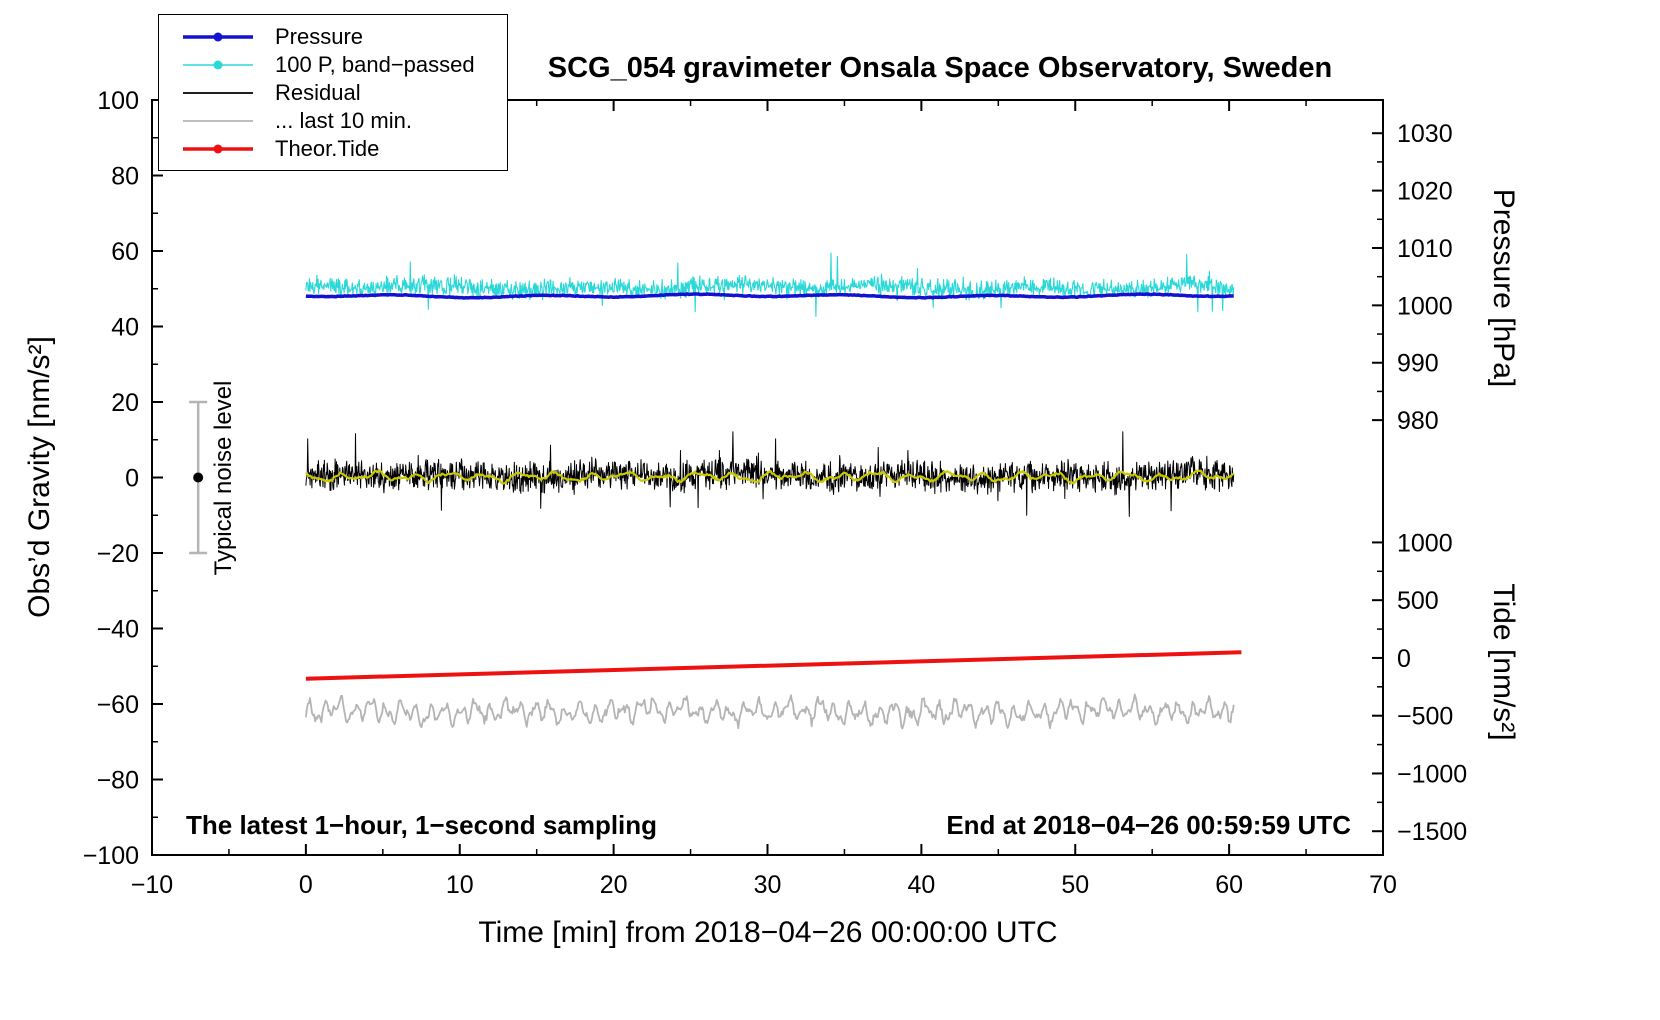 Image resolution: width=1660 pixels, height=1020 pixels. Describe the element at coordinates (1503, 662) in the screenshot. I see `tide-axis-label: Tide [nm/s²]` at that location.